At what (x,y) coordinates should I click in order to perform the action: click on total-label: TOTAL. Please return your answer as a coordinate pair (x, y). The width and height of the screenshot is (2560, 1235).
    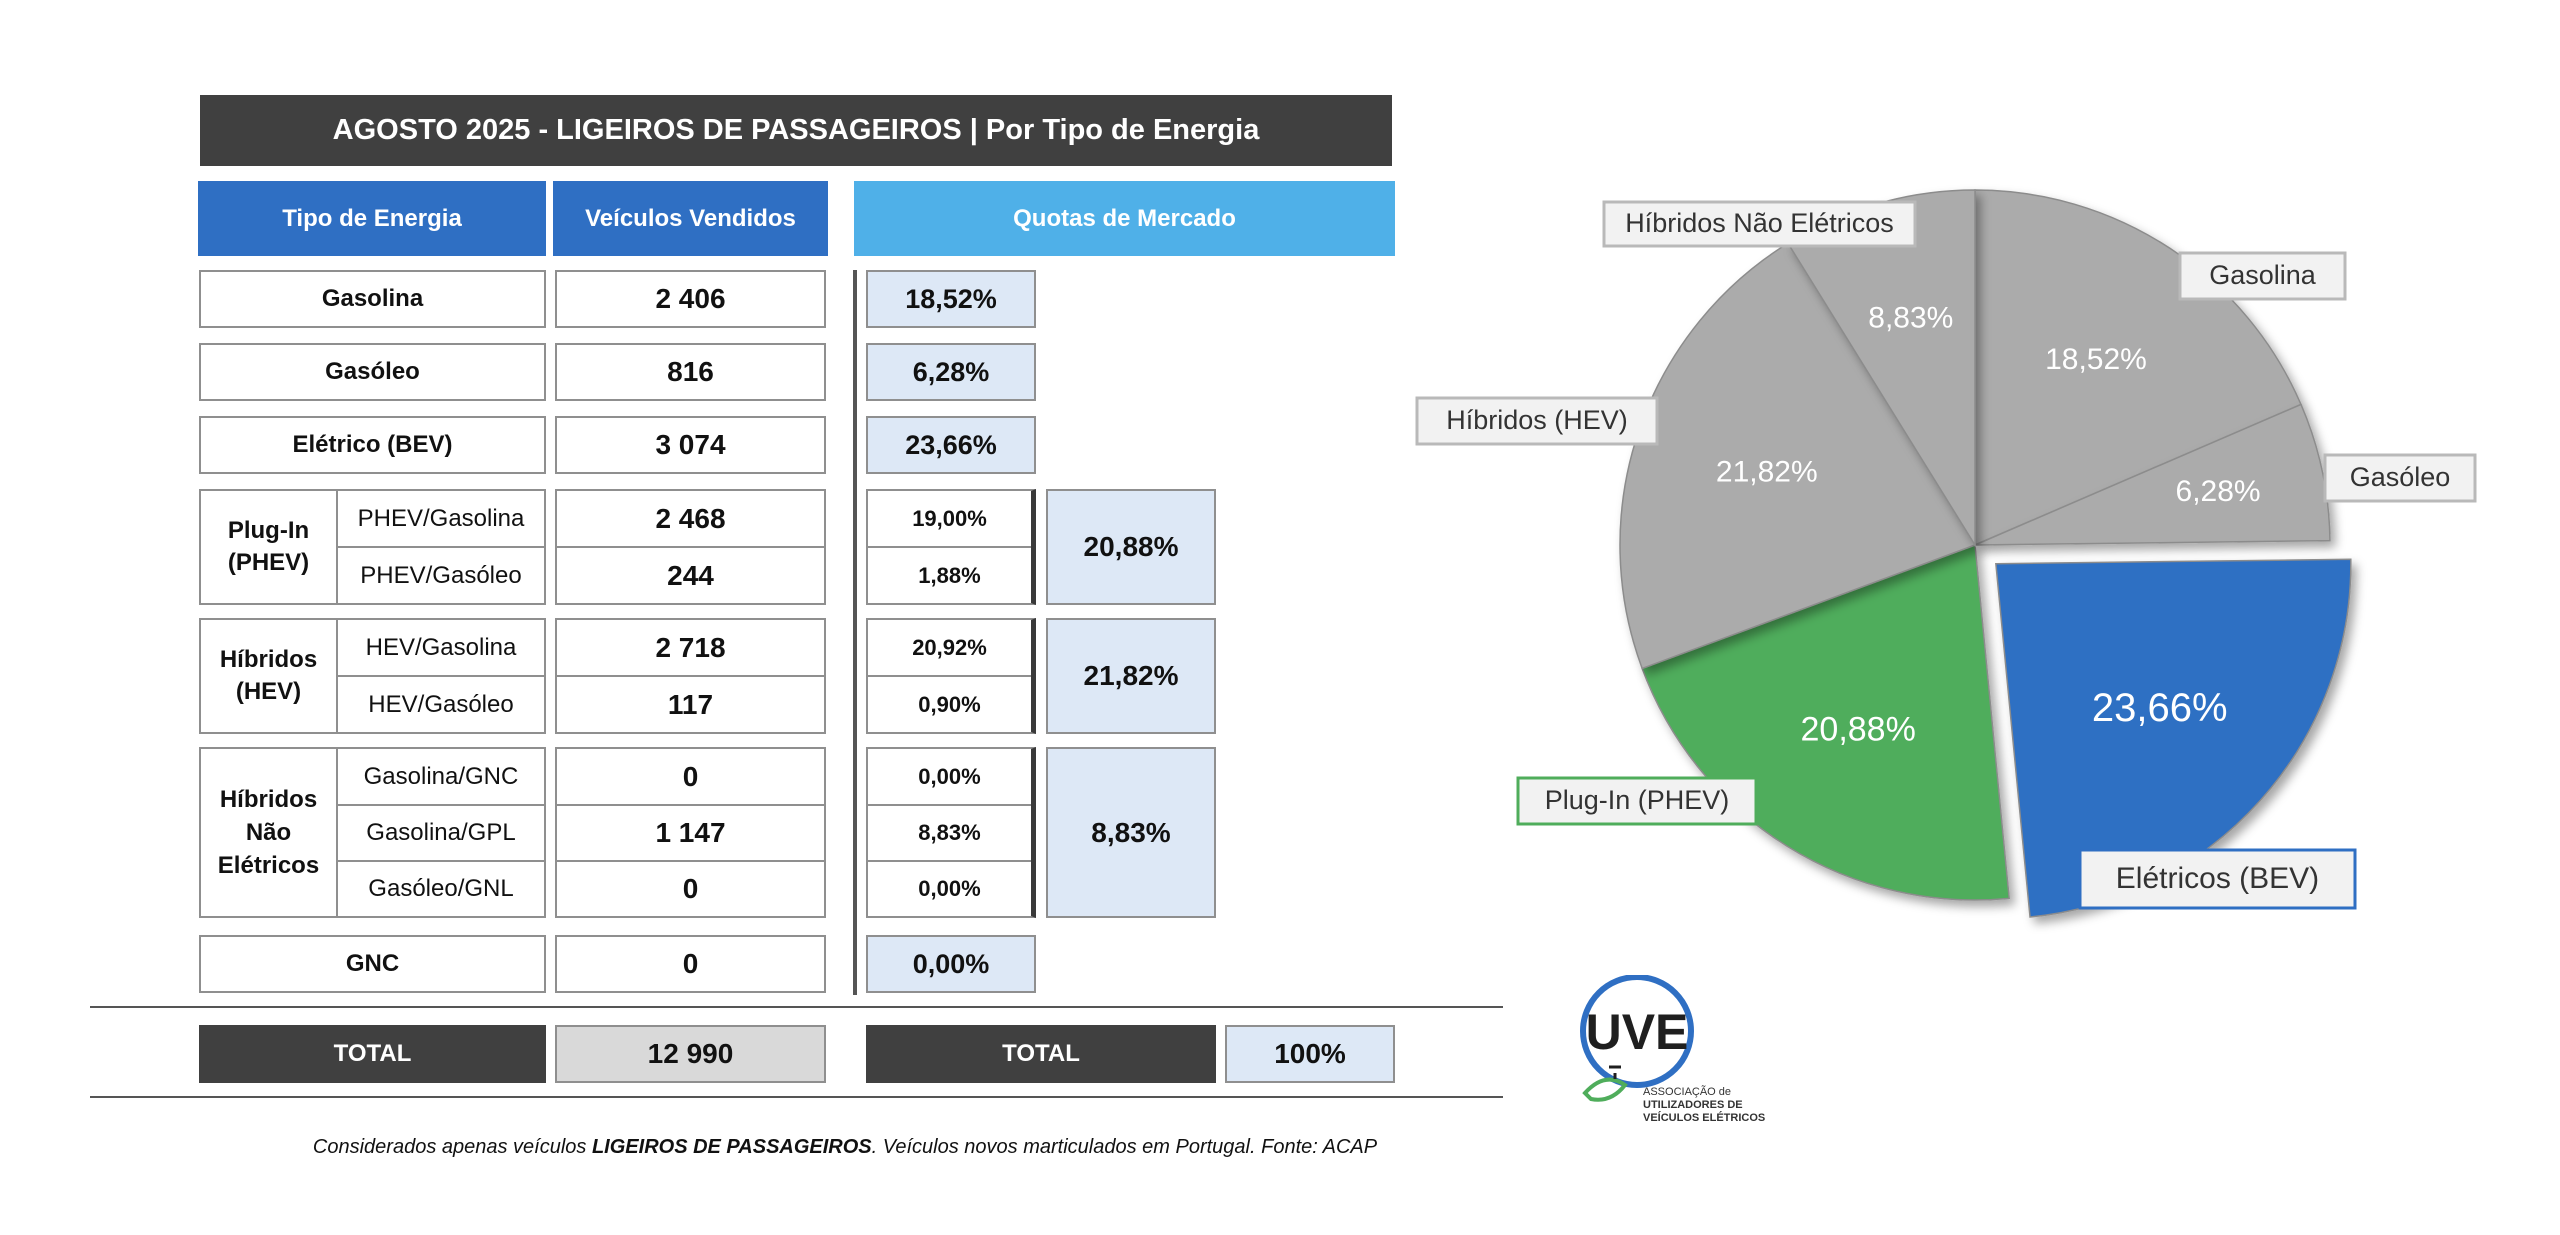
    Looking at the image, I should click on (372, 1054).